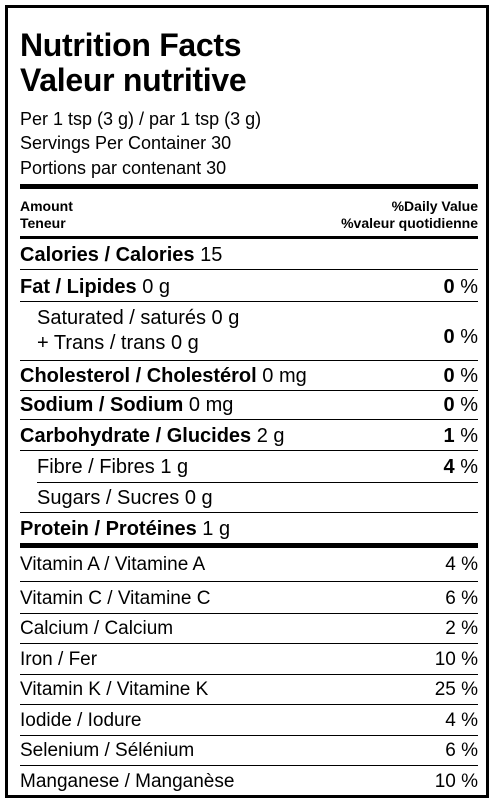 This screenshot has width=496, height=806. I want to click on carbohydrate-daily-value: 1 %, so click(460, 436).